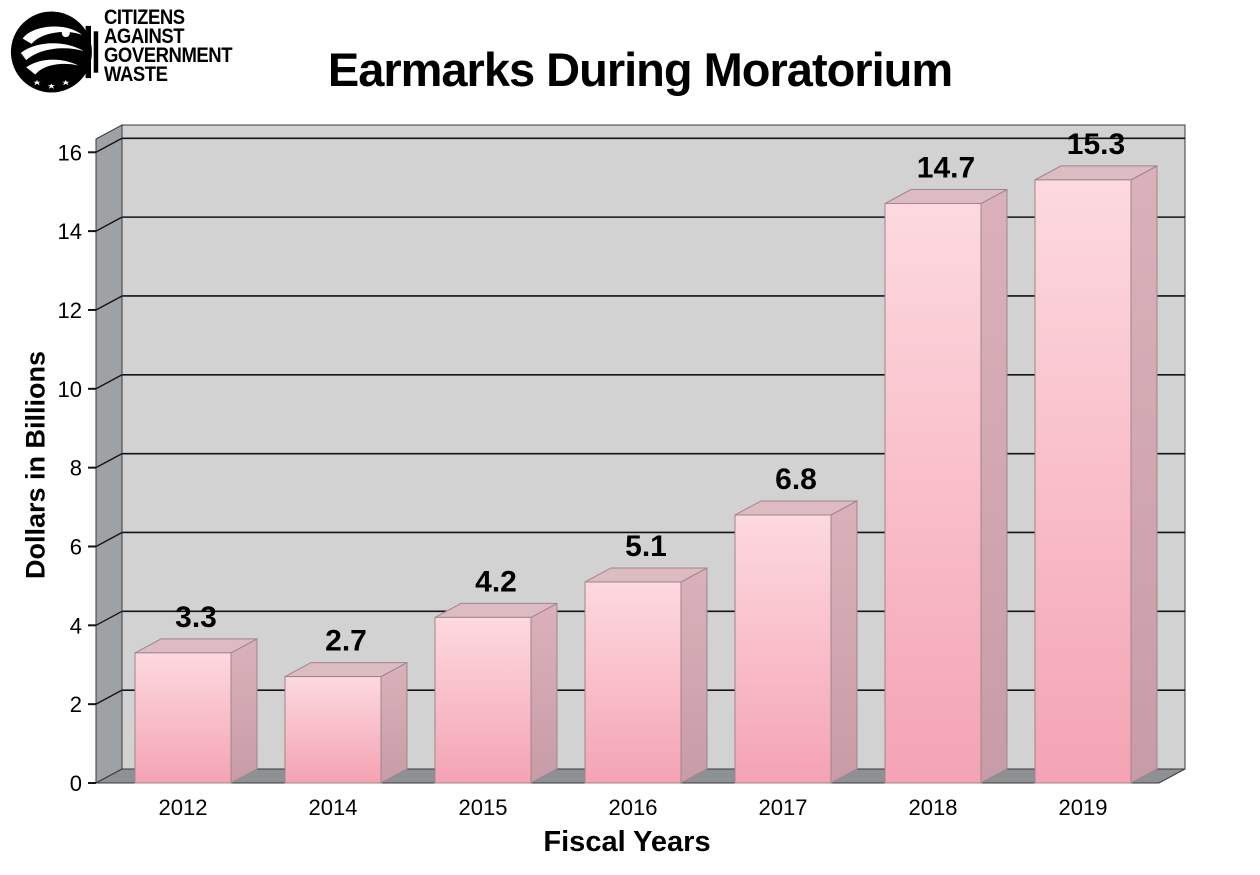  What do you see at coordinates (70, 310) in the screenshot?
I see `y-tick-label: 12` at bounding box center [70, 310].